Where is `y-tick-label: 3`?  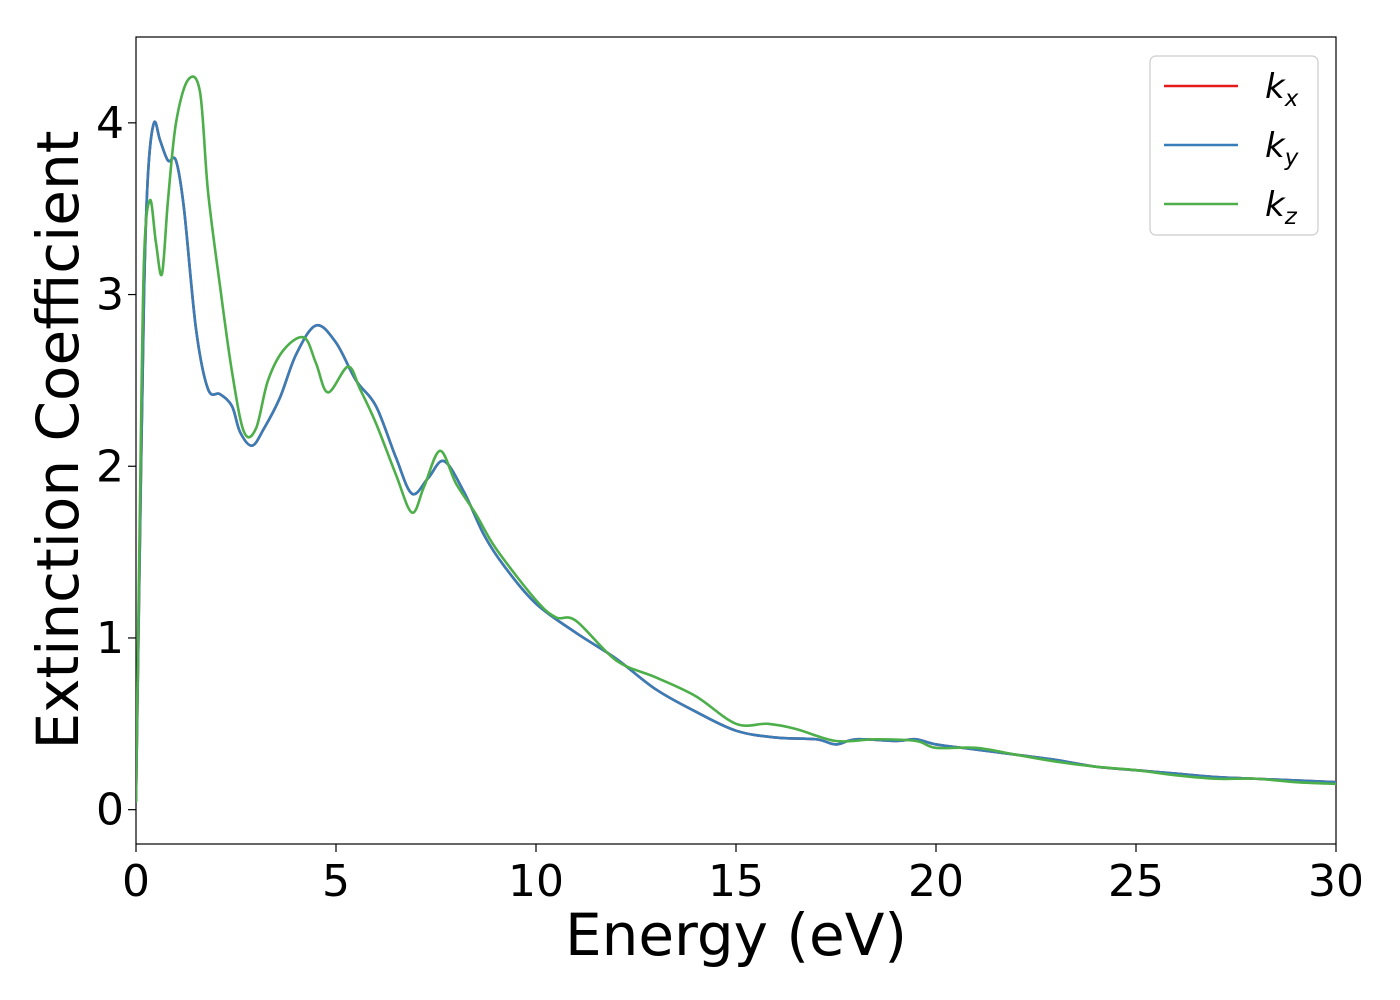 y-tick-label: 3 is located at coordinates (110, 295).